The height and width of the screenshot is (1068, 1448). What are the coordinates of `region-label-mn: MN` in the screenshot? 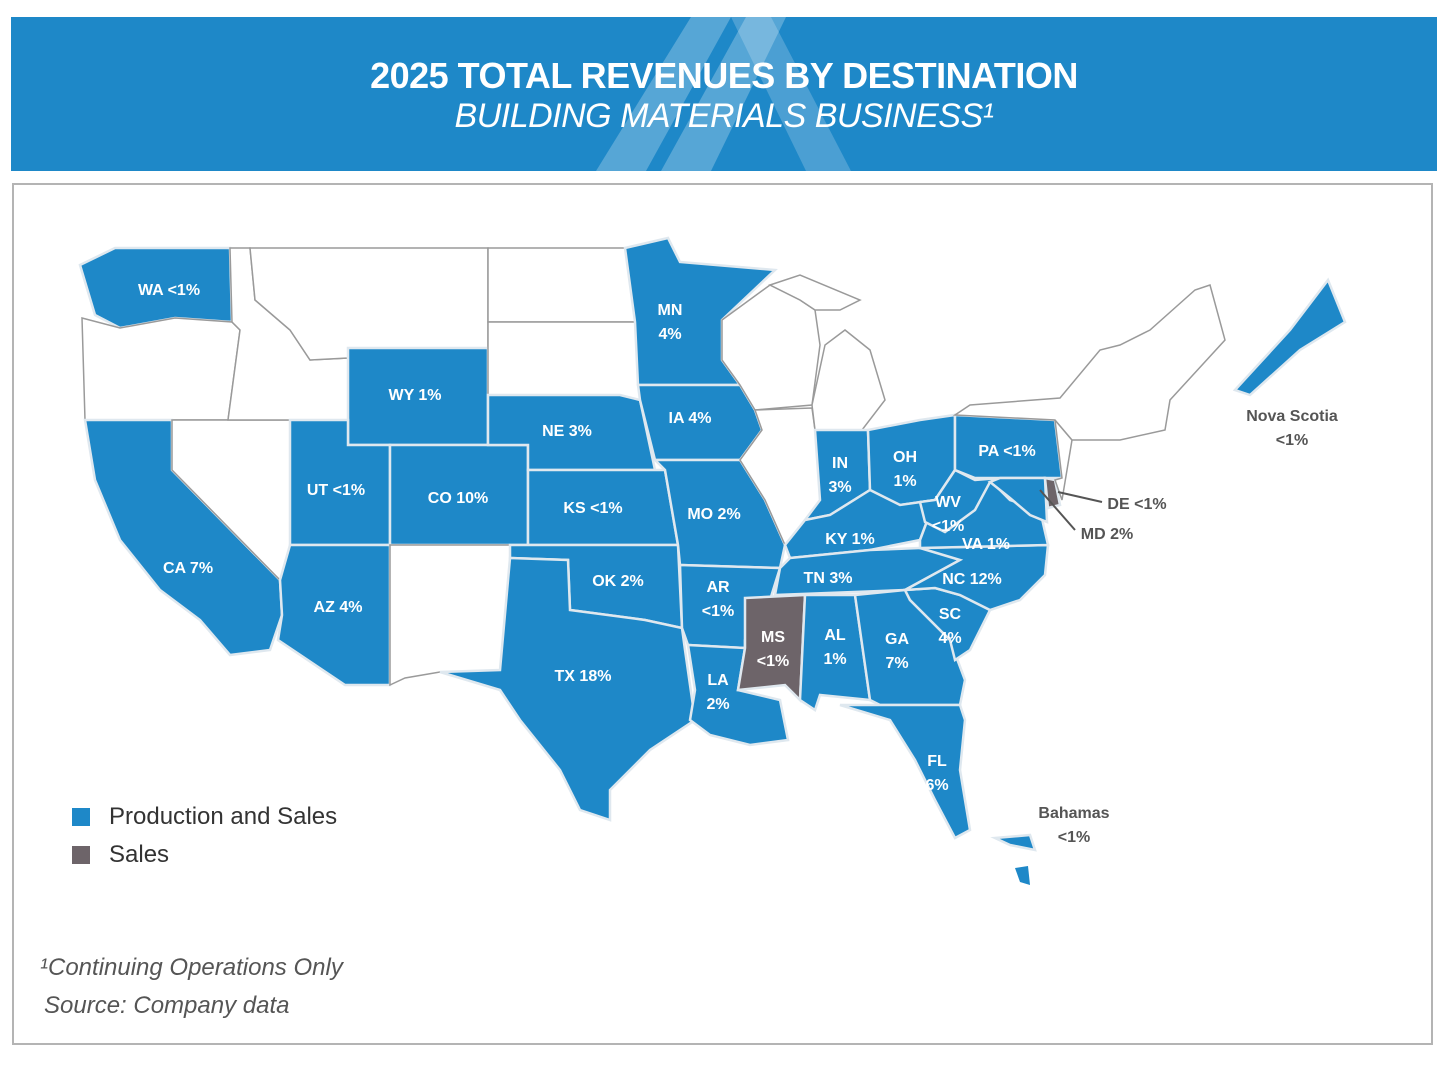 It's located at (670, 310).